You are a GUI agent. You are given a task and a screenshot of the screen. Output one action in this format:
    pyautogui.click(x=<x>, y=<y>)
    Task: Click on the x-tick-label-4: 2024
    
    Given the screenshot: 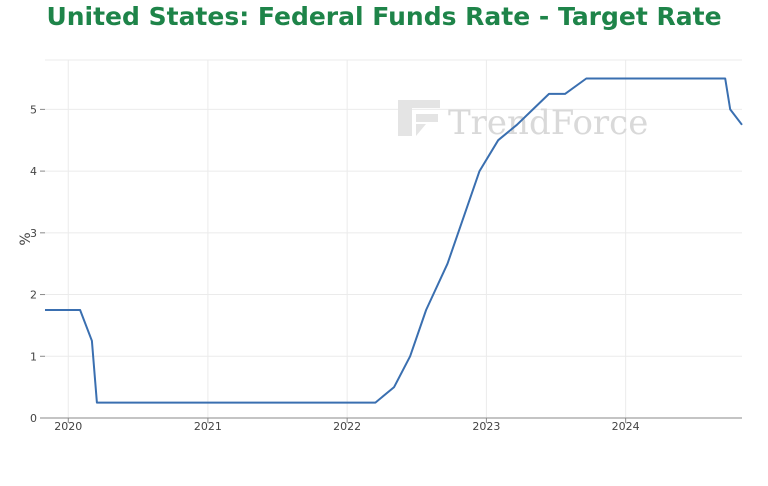 What is the action you would take?
    pyautogui.click(x=626, y=426)
    